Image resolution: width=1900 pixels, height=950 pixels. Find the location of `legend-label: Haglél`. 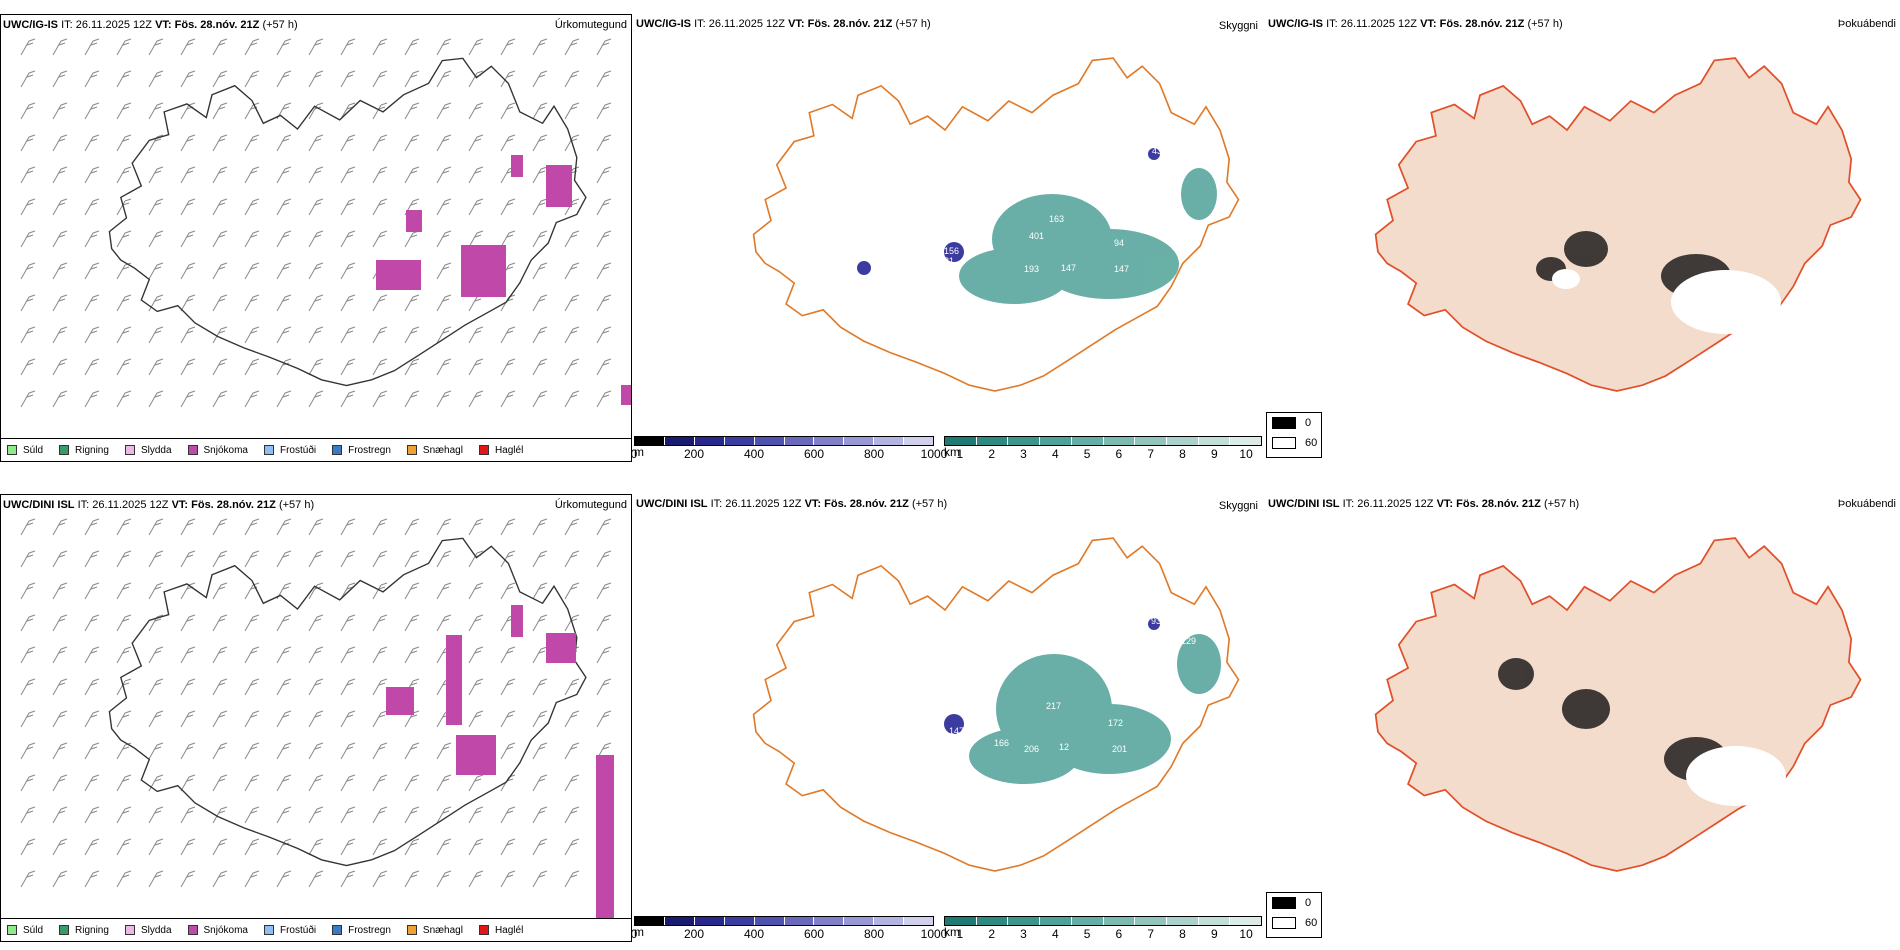

legend-label: Haglél is located at coordinates (509, 930).